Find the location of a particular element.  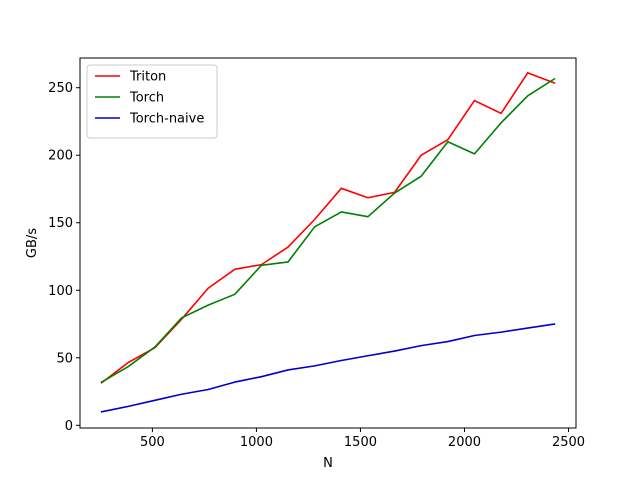

x-tick-label: 2500 is located at coordinates (568, 442).